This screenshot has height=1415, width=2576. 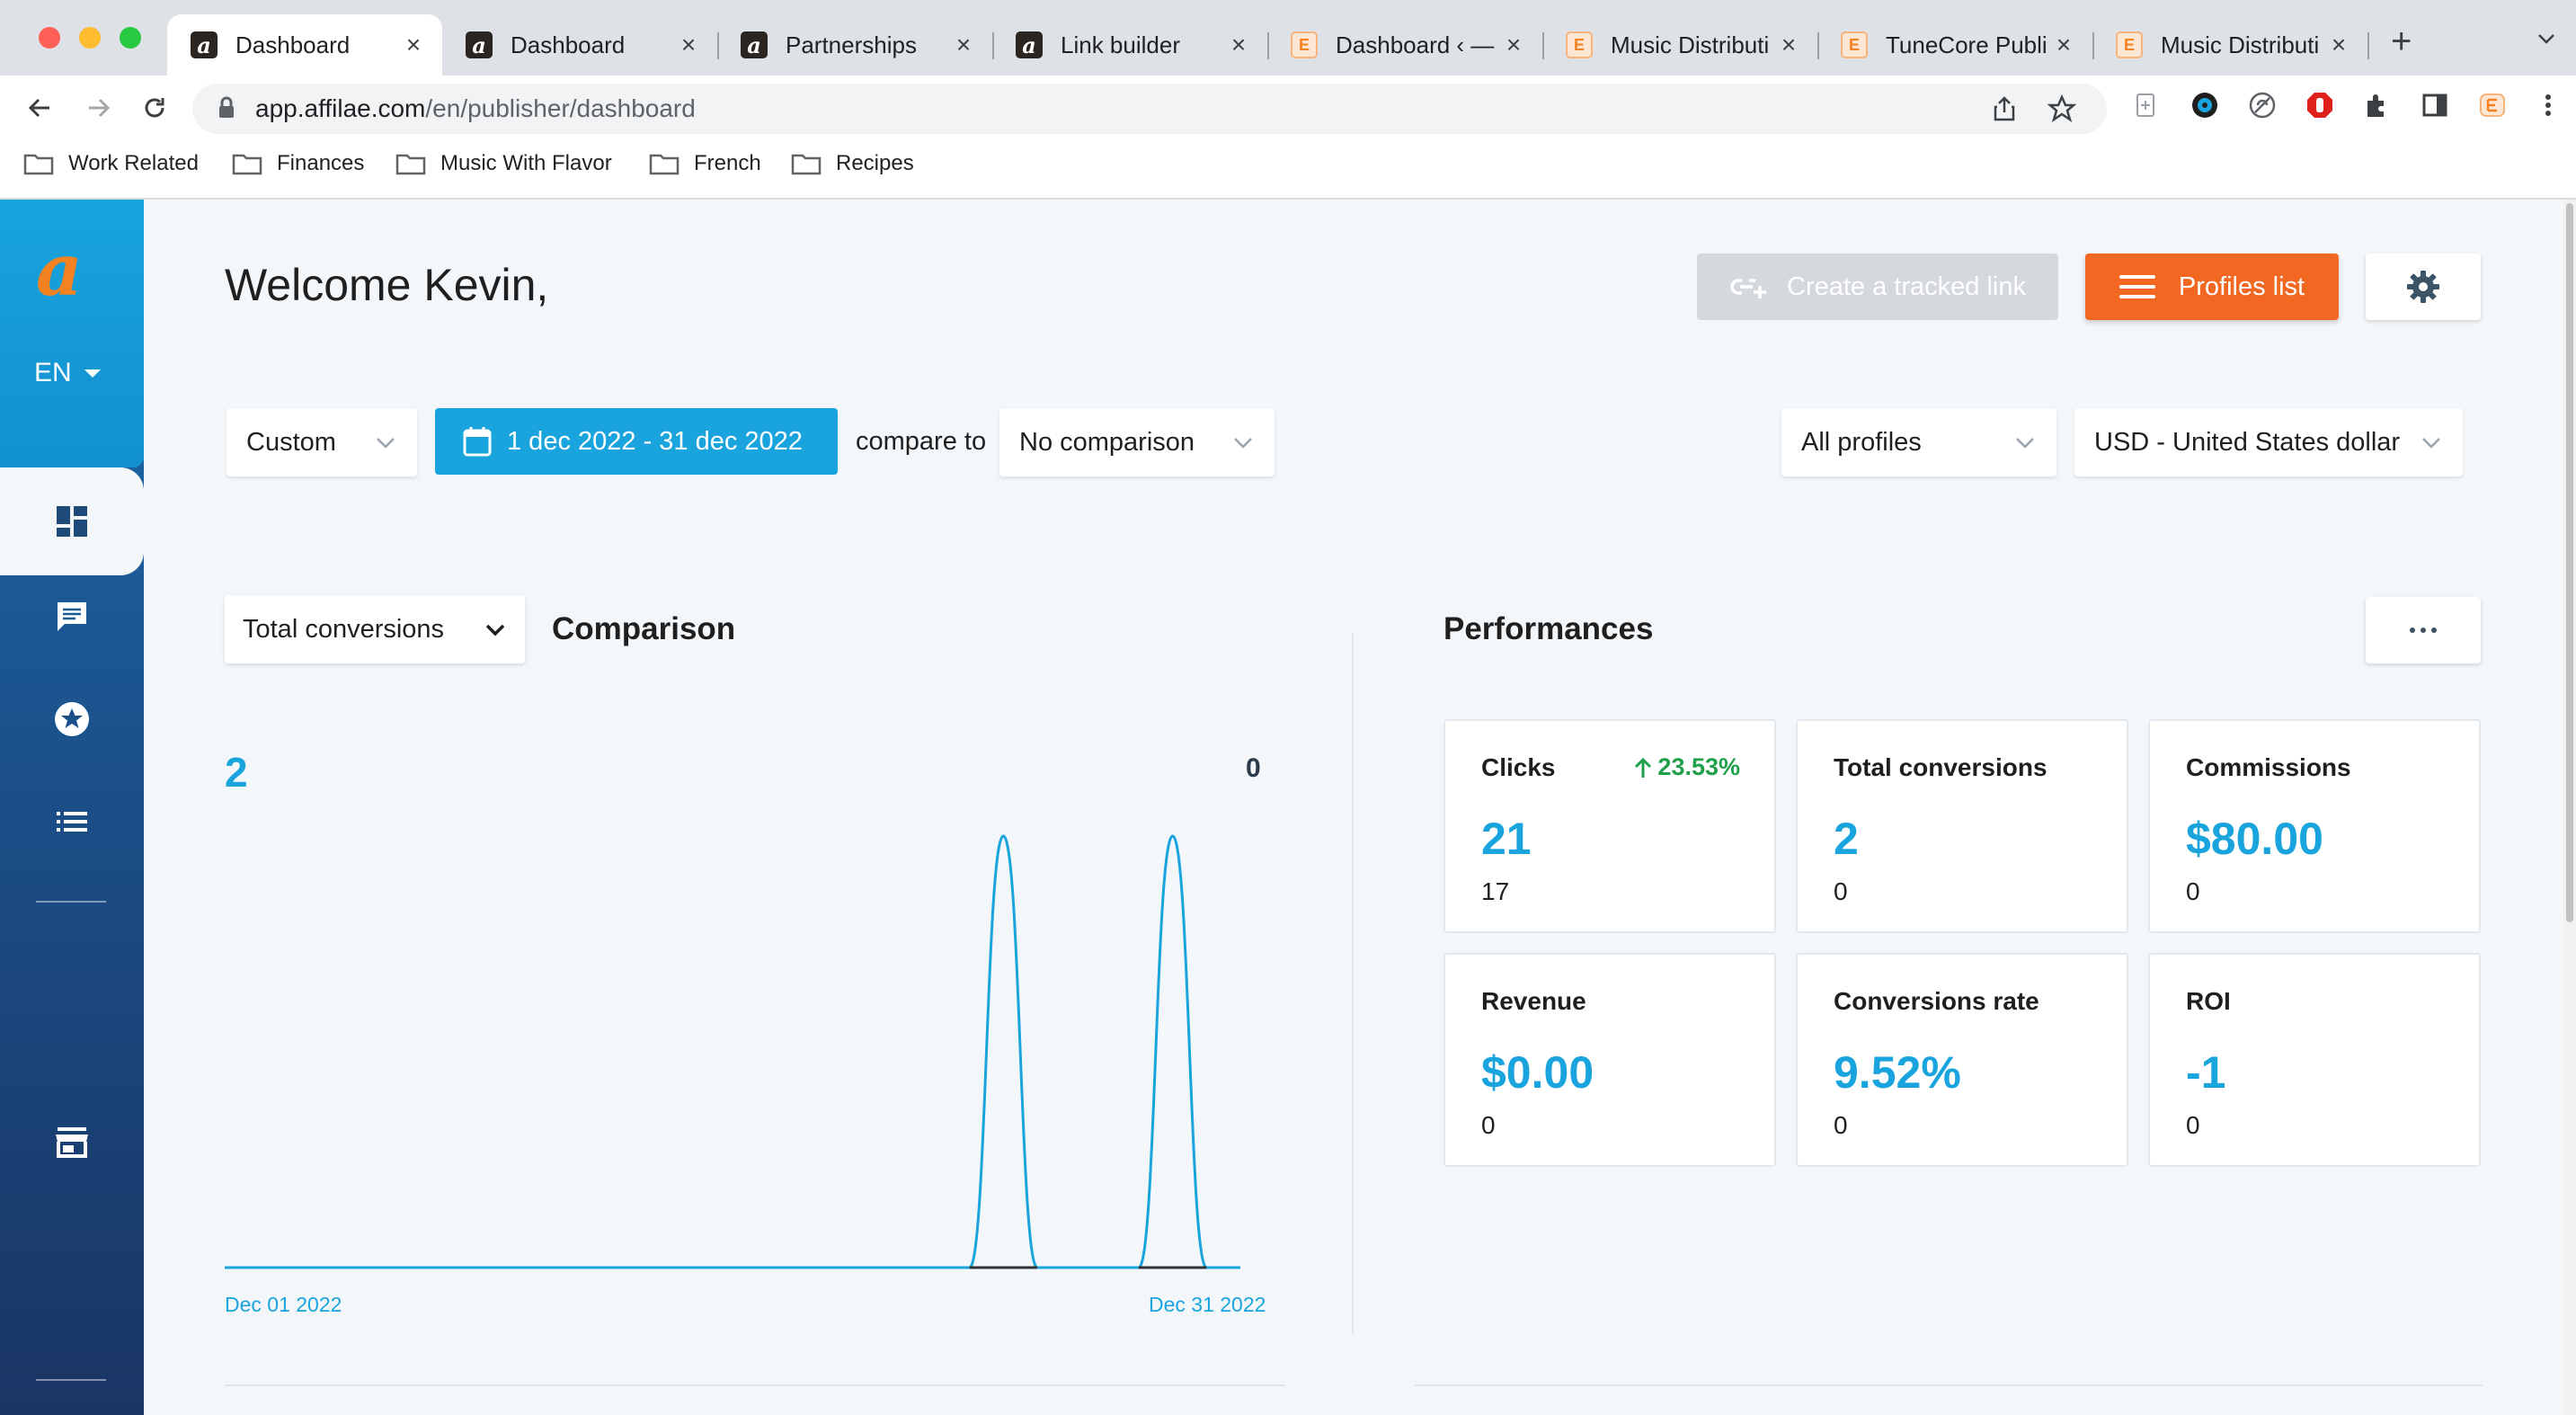 I want to click on dashboard-icon, so click(x=72, y=521).